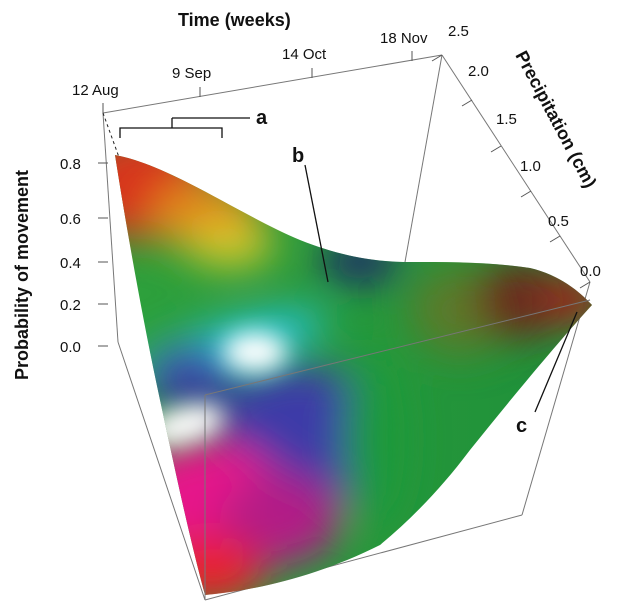 The height and width of the screenshot is (608, 621). What do you see at coordinates (70, 347) in the screenshot?
I see `prob-tick-label: 0.0` at bounding box center [70, 347].